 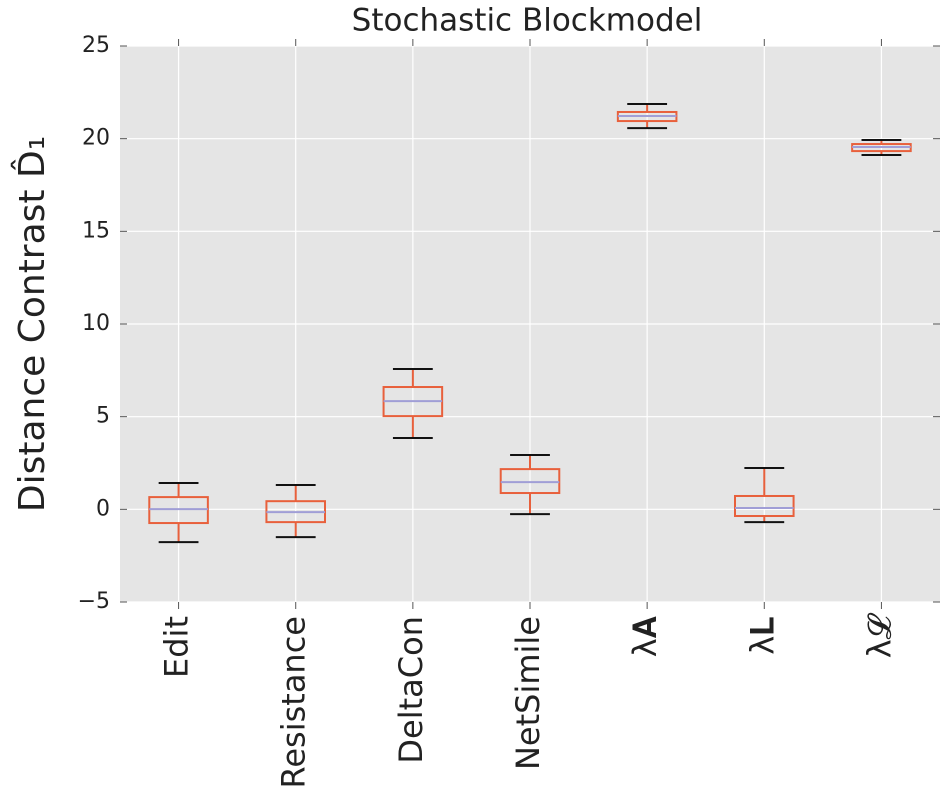 What do you see at coordinates (879, 635) in the screenshot?
I see `x-tick-label: λ𝓛` at bounding box center [879, 635].